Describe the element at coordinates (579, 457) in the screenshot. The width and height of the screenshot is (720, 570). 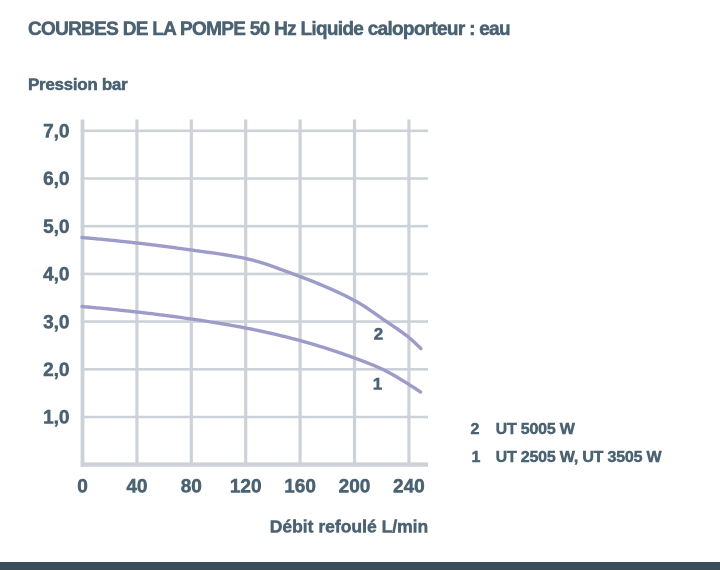
I see `svg-text: UT 2505 W, UT 3505 W` at that location.